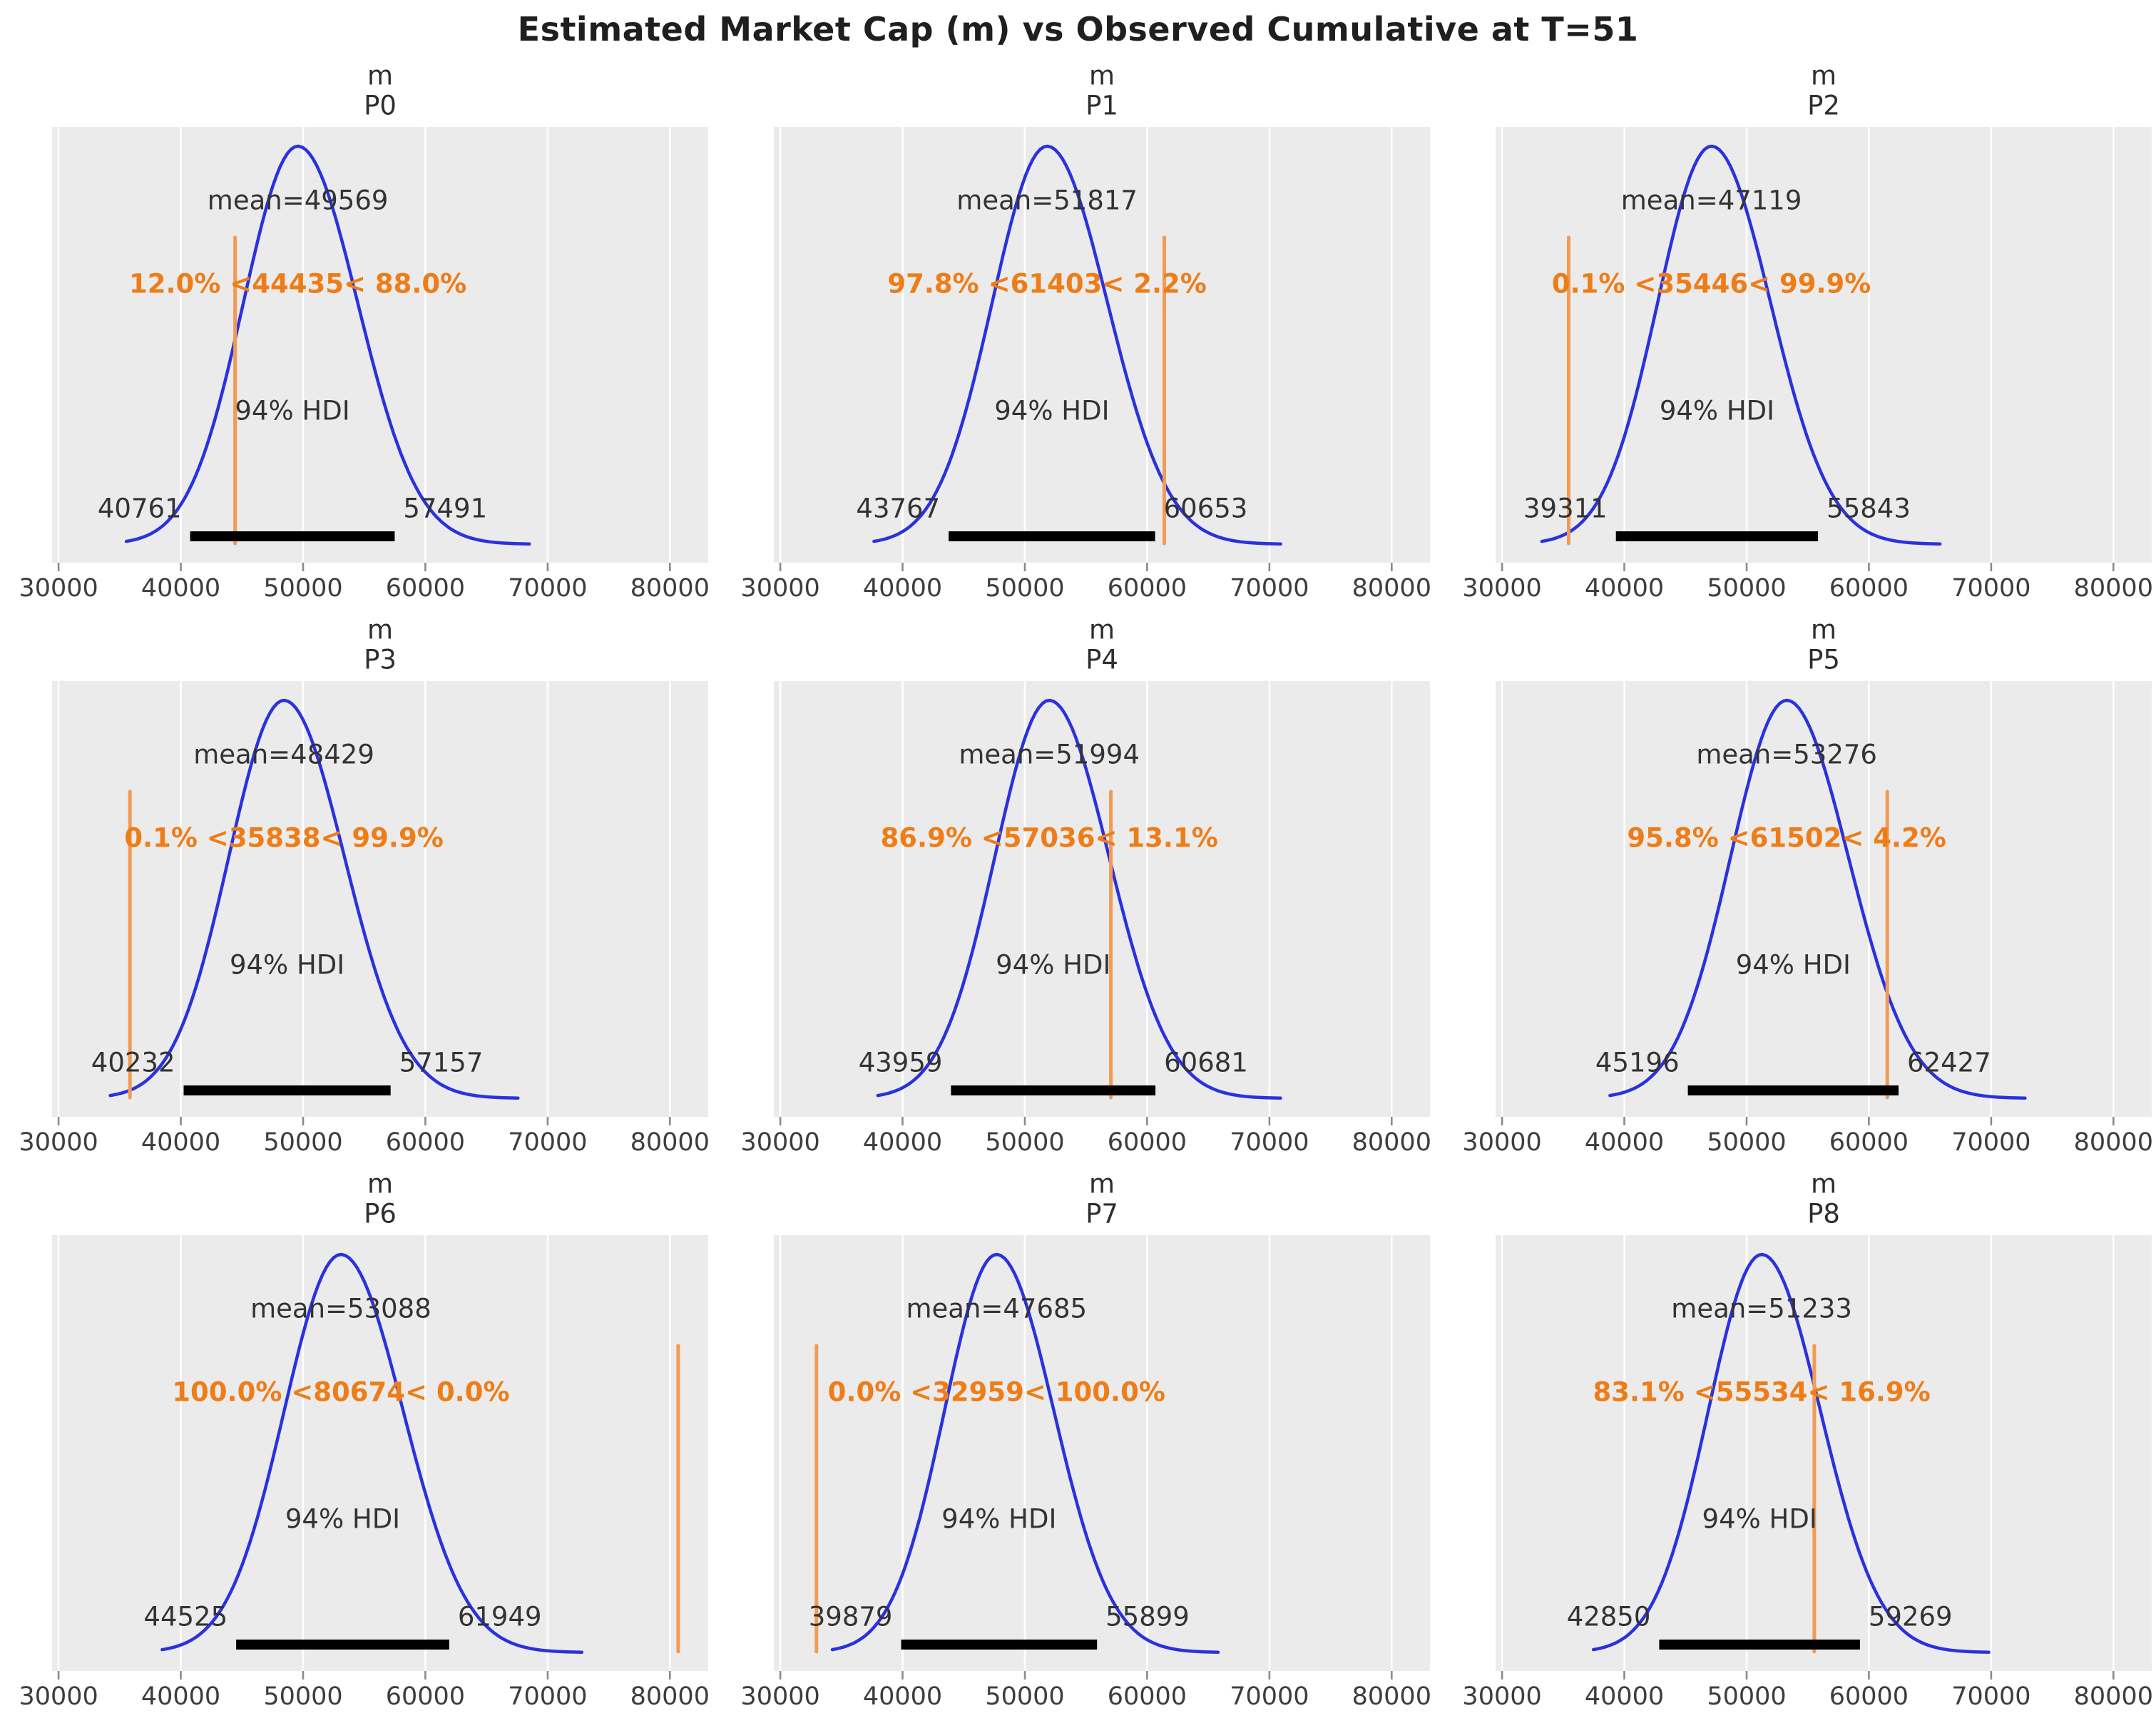  What do you see at coordinates (1869, 508) in the screenshot?
I see `hdi-upper-bound: 55843` at bounding box center [1869, 508].